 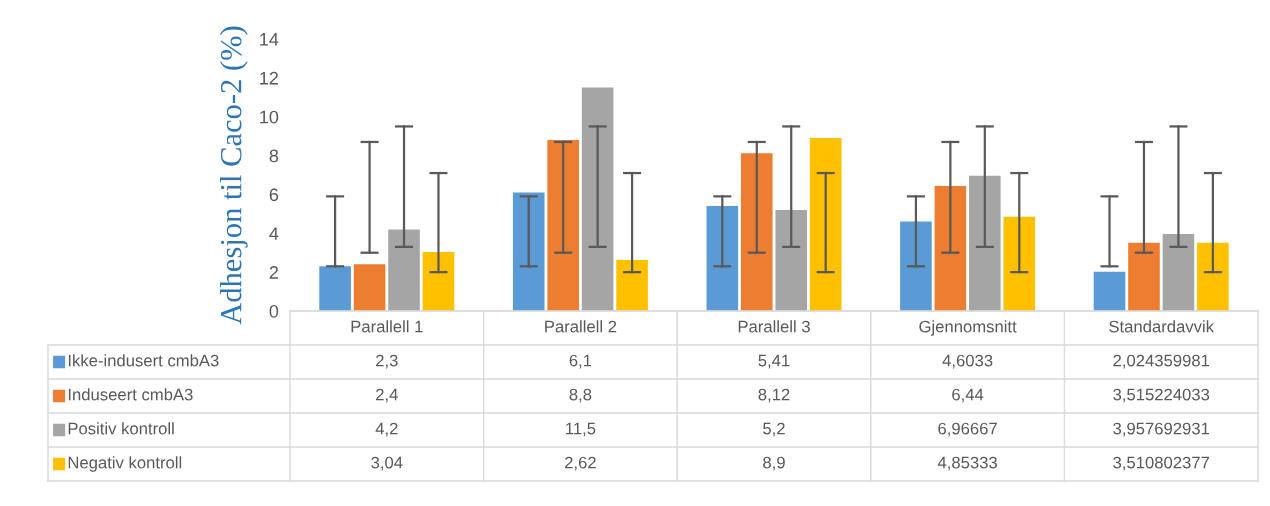 What do you see at coordinates (1161, 361) in the screenshot?
I see `data-label: 2,024359981` at bounding box center [1161, 361].